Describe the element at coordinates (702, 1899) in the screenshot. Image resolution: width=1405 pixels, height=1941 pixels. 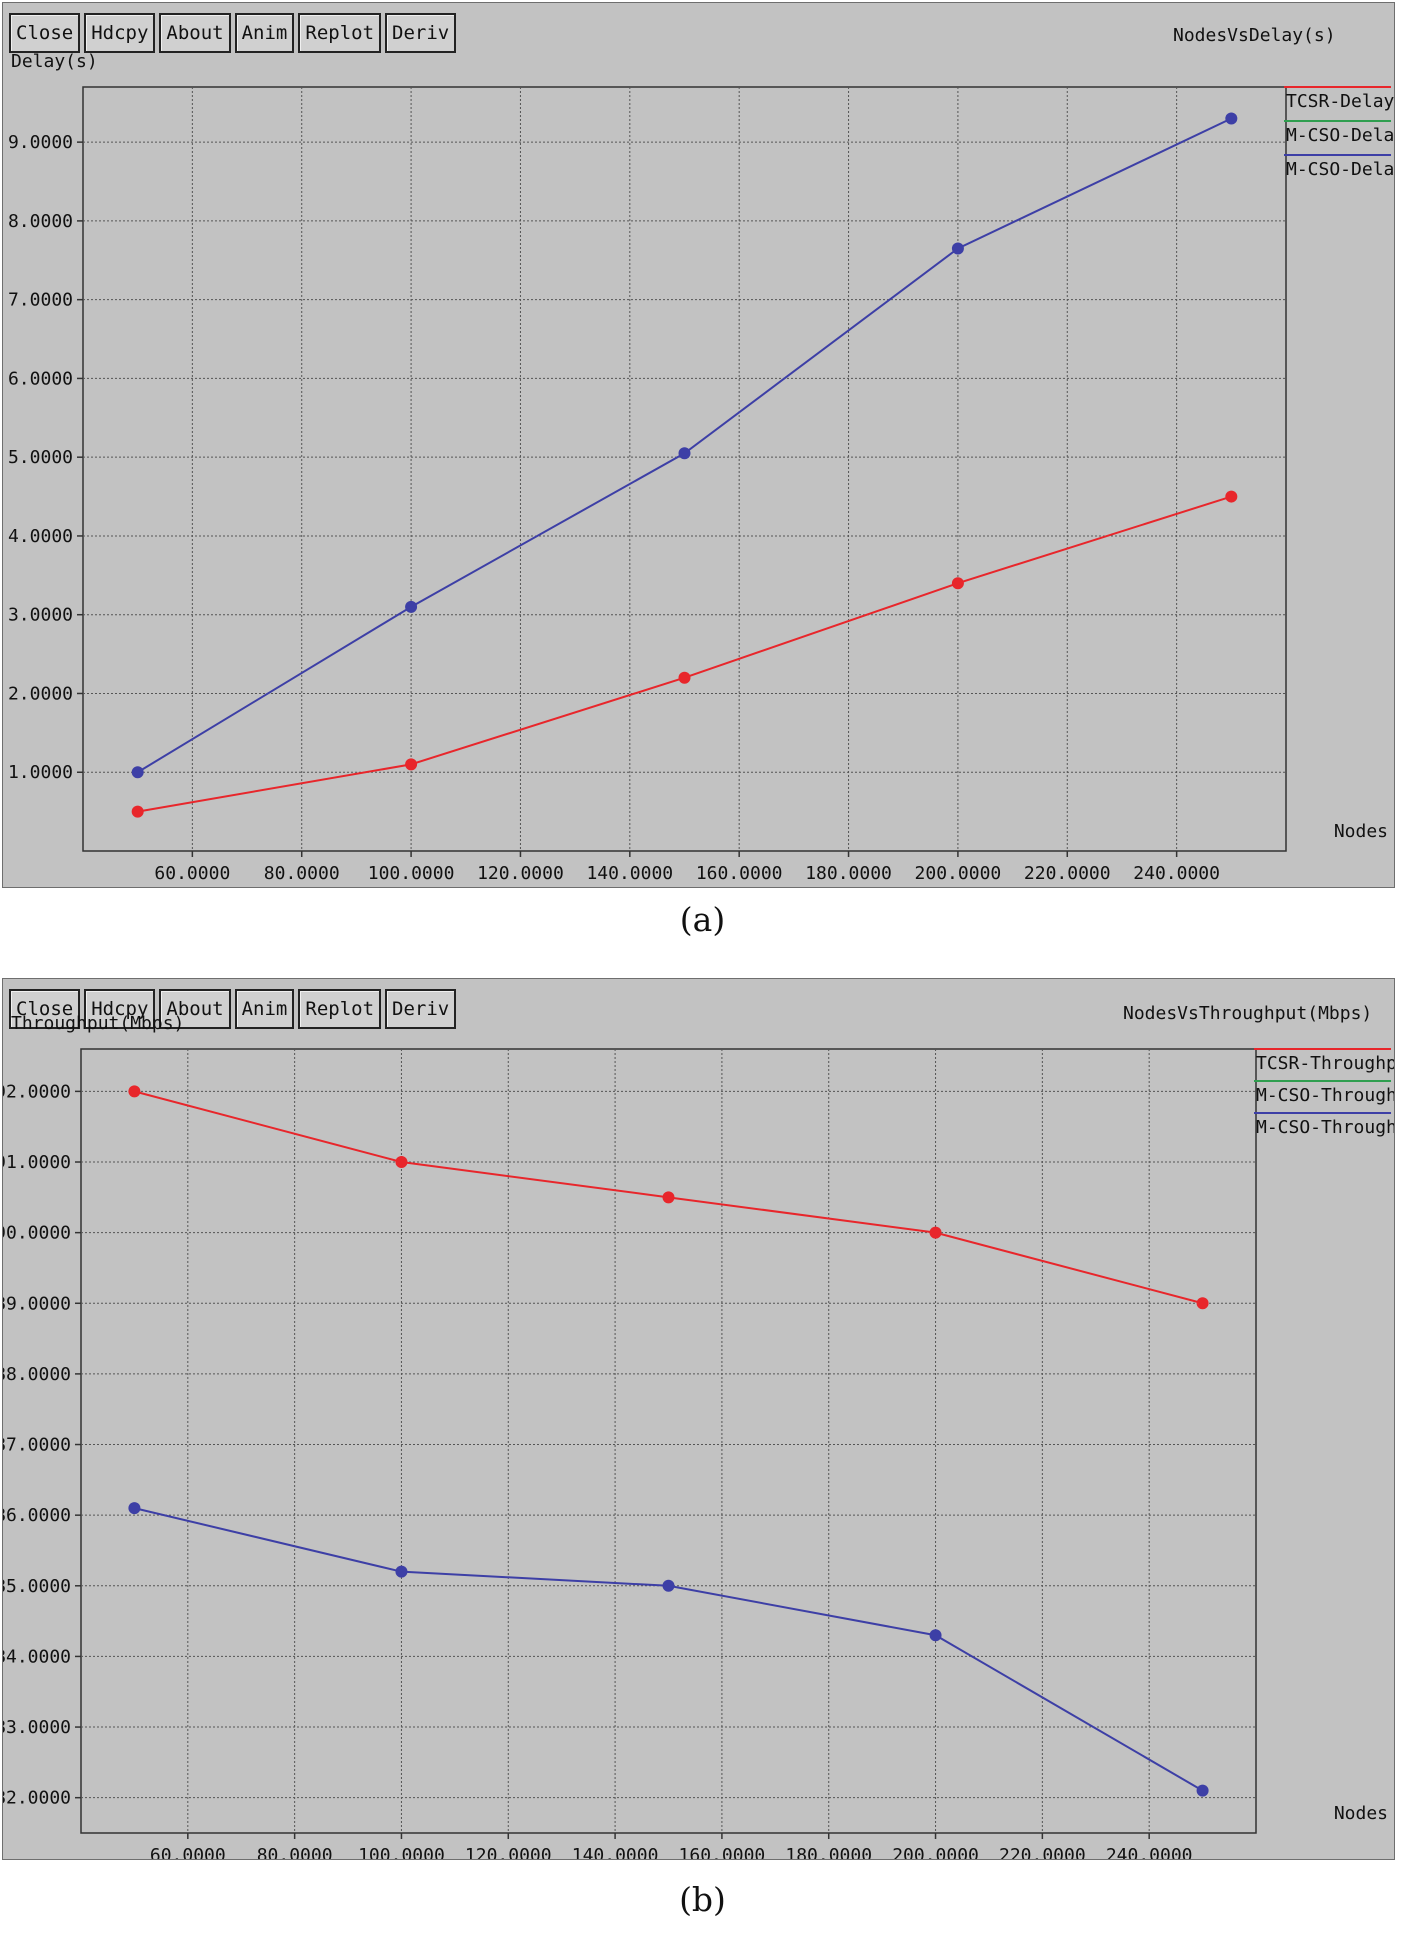
I see `caption-b: (b)` at that location.